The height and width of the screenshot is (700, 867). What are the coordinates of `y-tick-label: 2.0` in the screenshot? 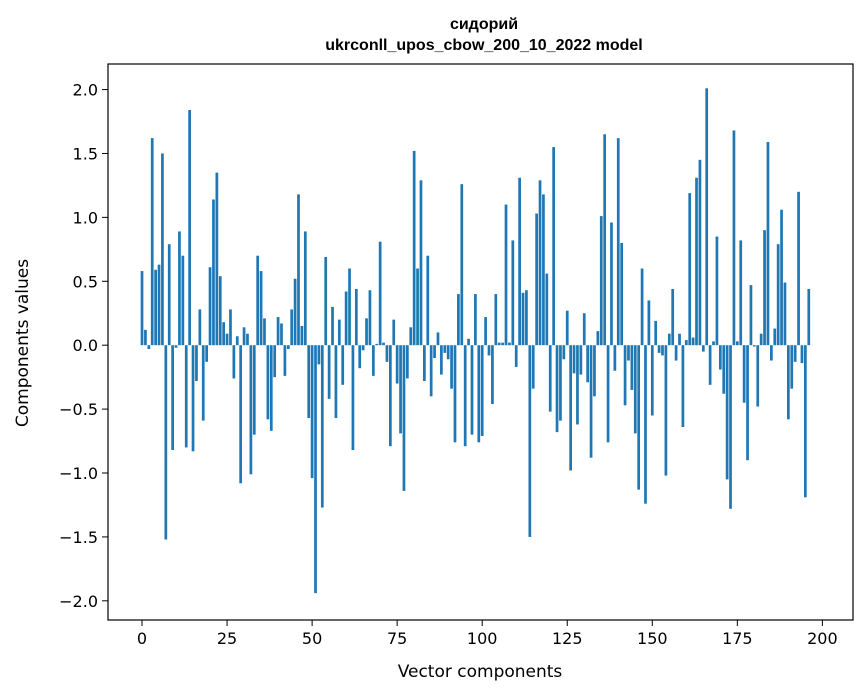 It's located at (85, 90).